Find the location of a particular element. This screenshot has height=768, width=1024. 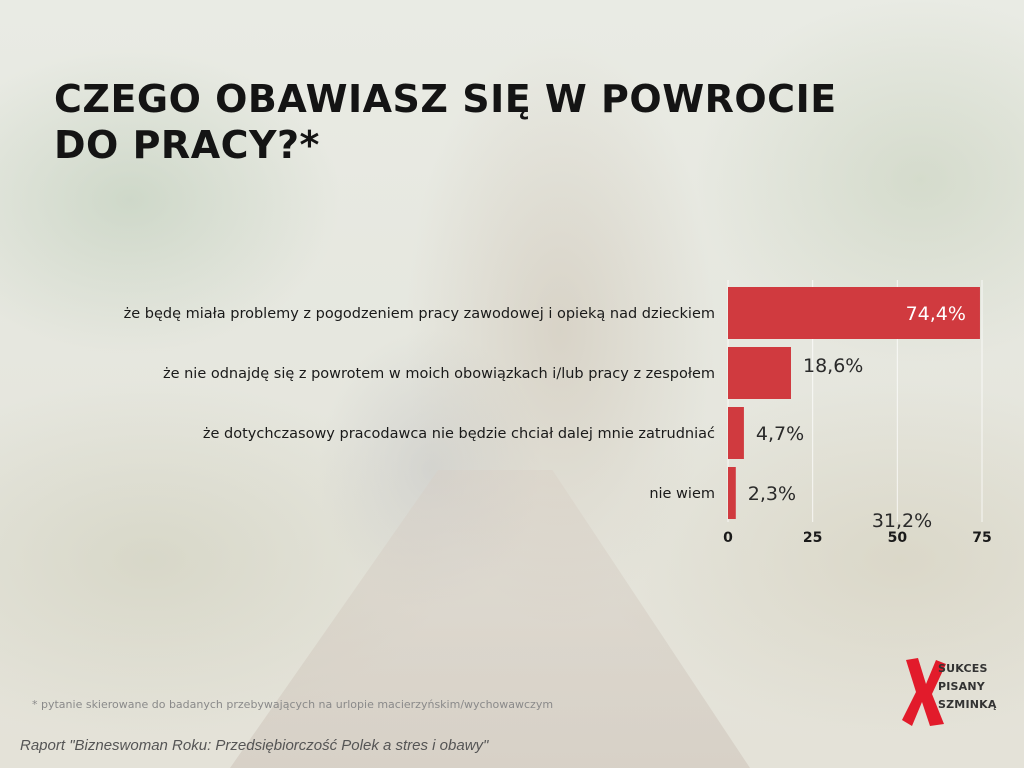

x-tick-label-75: 75 is located at coordinates (981, 538).